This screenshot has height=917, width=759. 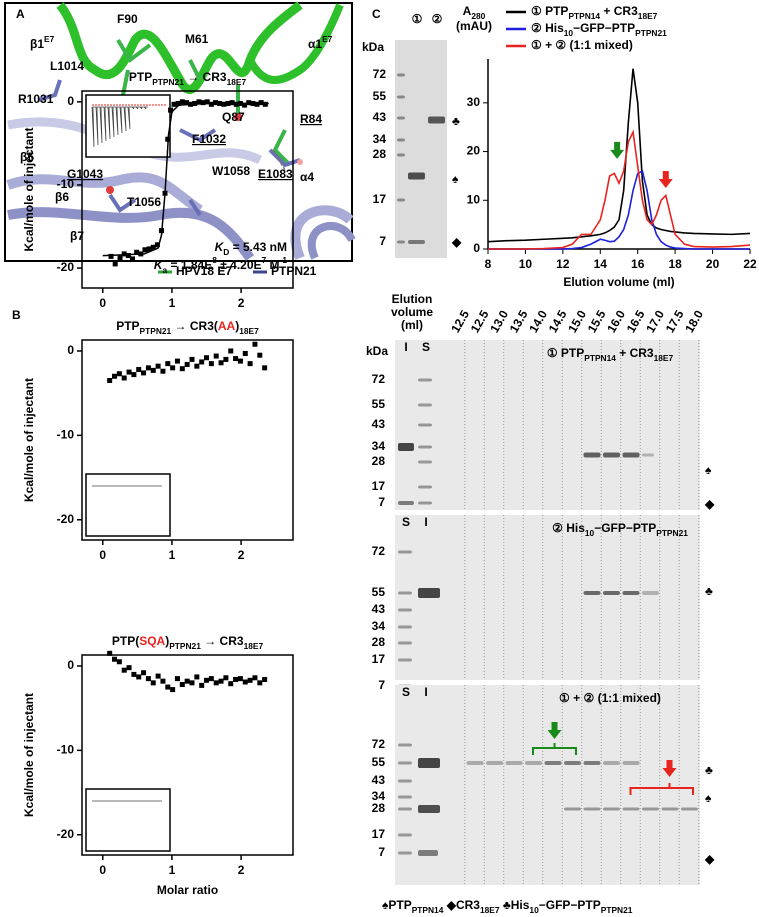 I want to click on x-tick-label: 0, so click(x=102, y=555).